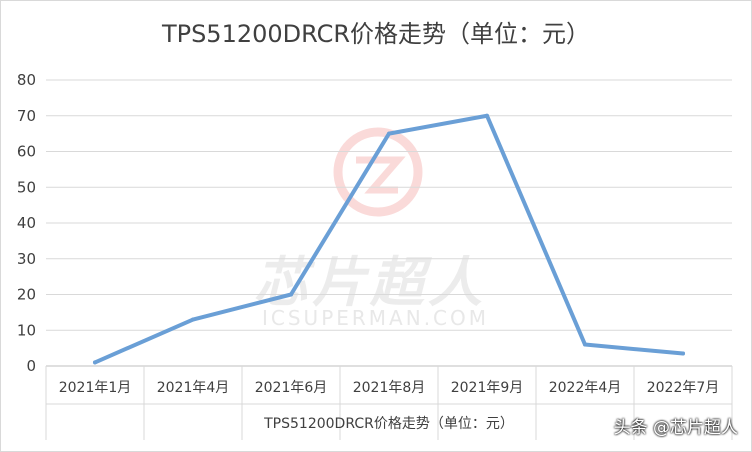 The height and width of the screenshot is (452, 752). I want to click on watermark-text: 芯片超人, so click(370, 282).